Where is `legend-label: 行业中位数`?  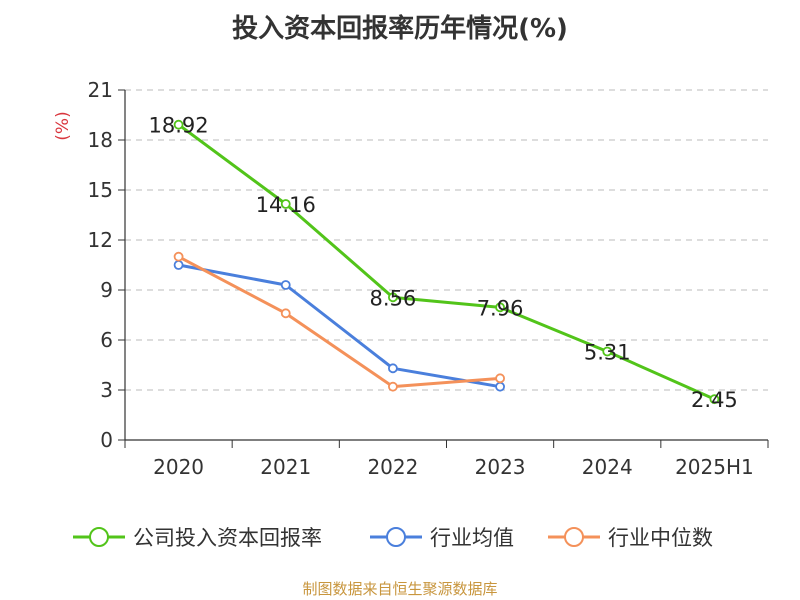
legend-label: 行业中位数 is located at coordinates (660, 538).